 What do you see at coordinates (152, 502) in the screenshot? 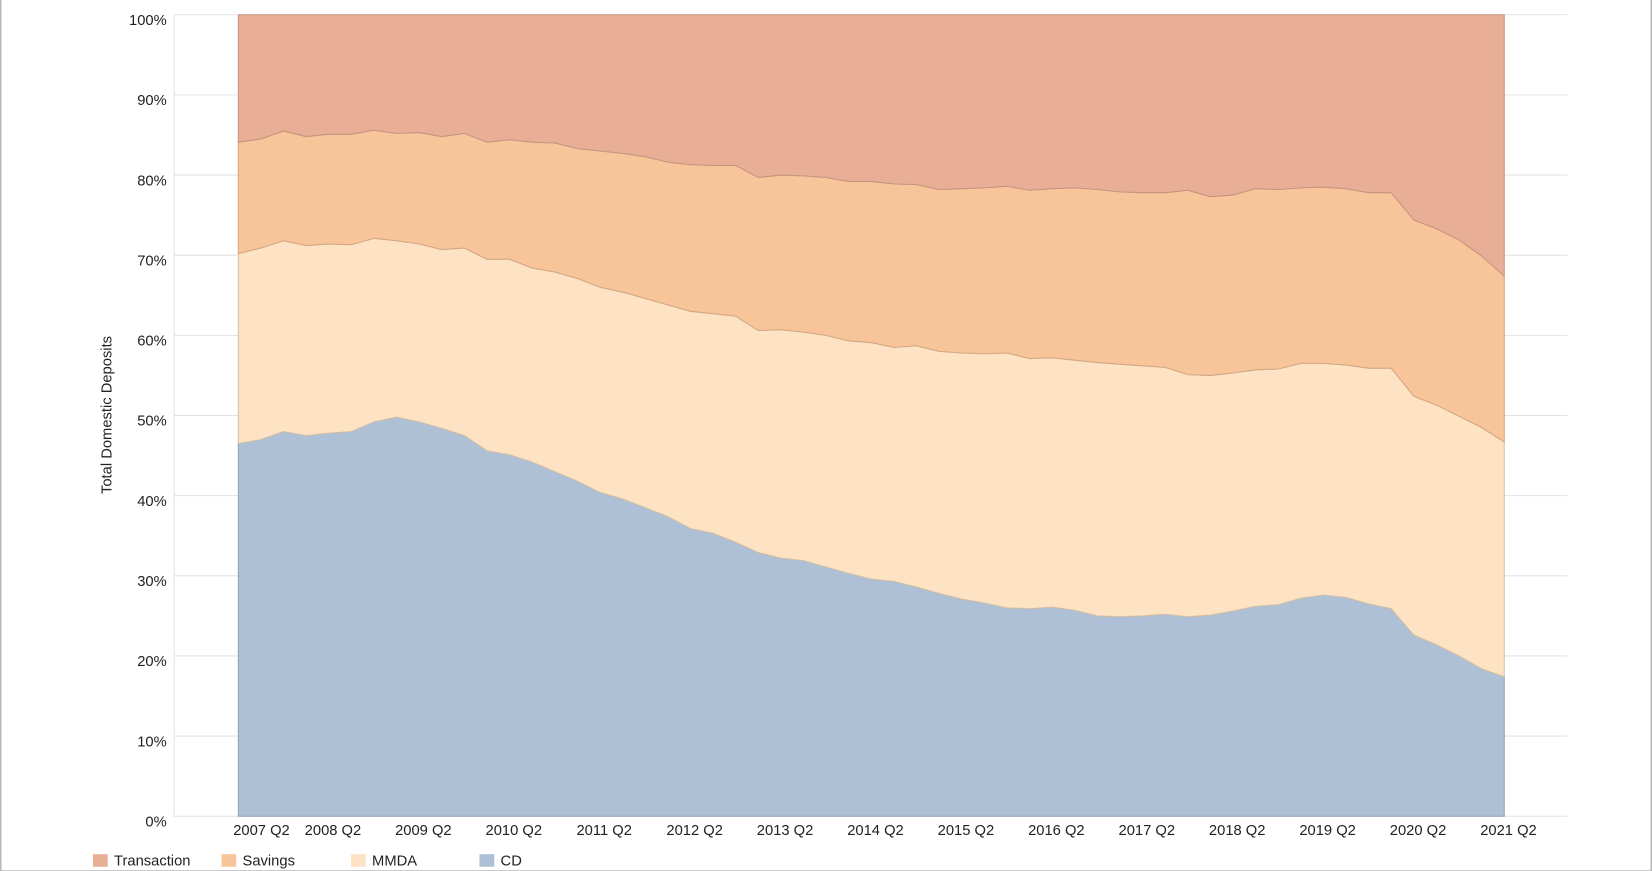
I see `y-tick-label: 40%` at bounding box center [152, 502].